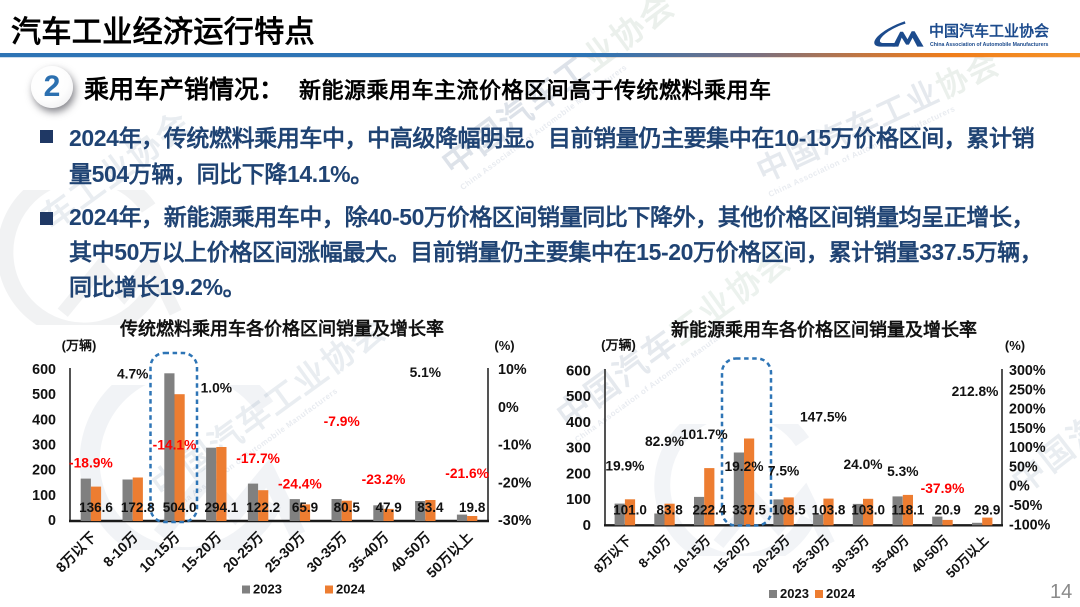 The width and height of the screenshot is (1080, 607). I want to click on svg-text: 250%, so click(1027, 390).